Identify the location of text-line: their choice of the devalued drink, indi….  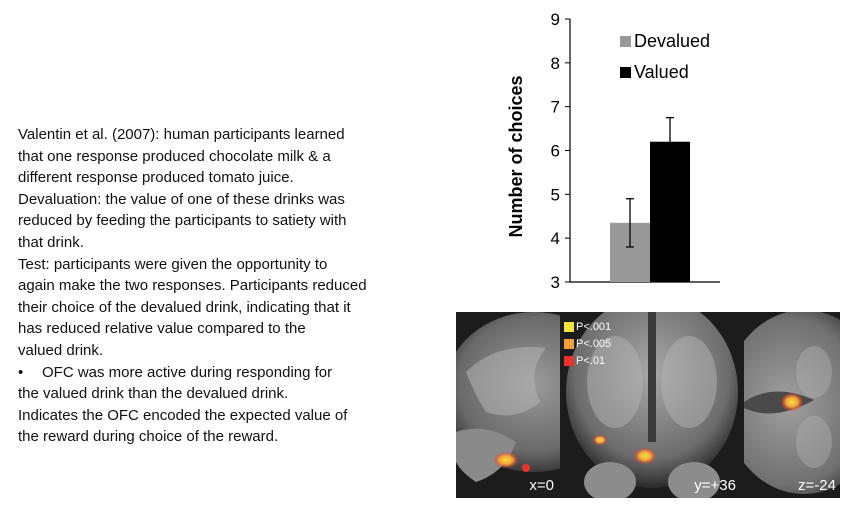
(184, 307).